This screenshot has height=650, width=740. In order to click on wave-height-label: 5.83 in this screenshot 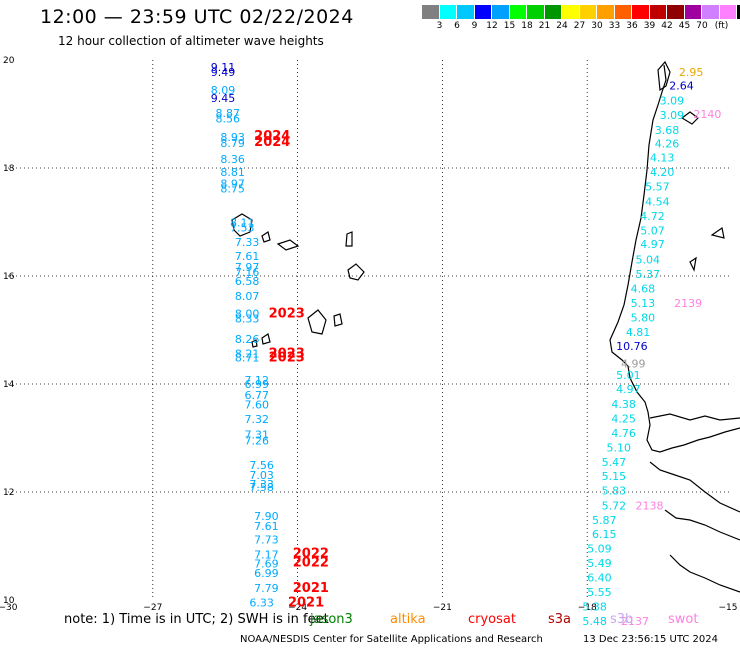, I will do `click(614, 491)`.